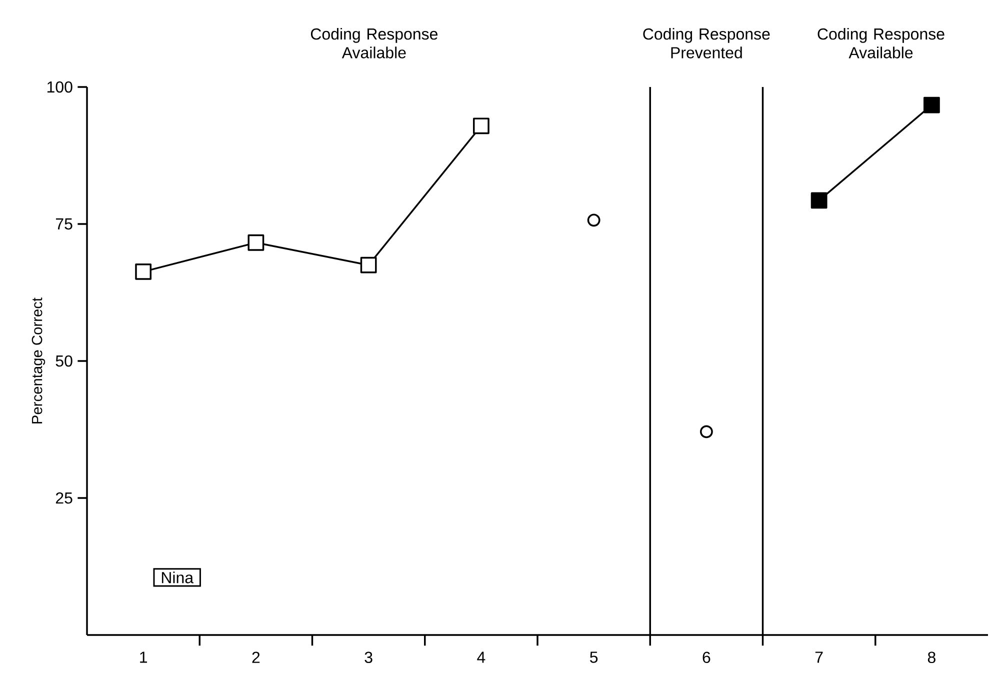  I want to click on y-tick-label: 25, so click(64, 498).